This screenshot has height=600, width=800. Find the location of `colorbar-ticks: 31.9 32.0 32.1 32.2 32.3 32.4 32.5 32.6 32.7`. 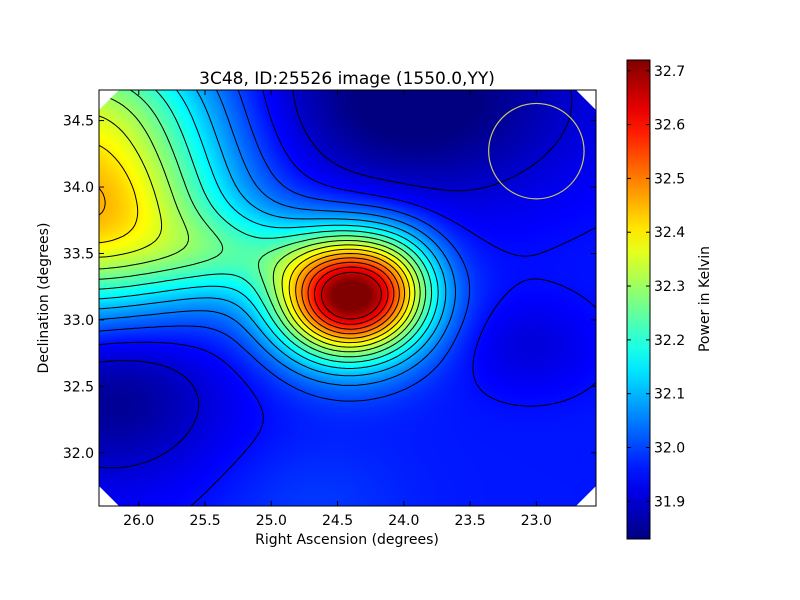

colorbar-ticks: 31.9 32.0 32.1 32.2 32.3 32.4 32.5 32.6 32.7 is located at coordinates (656, 287).